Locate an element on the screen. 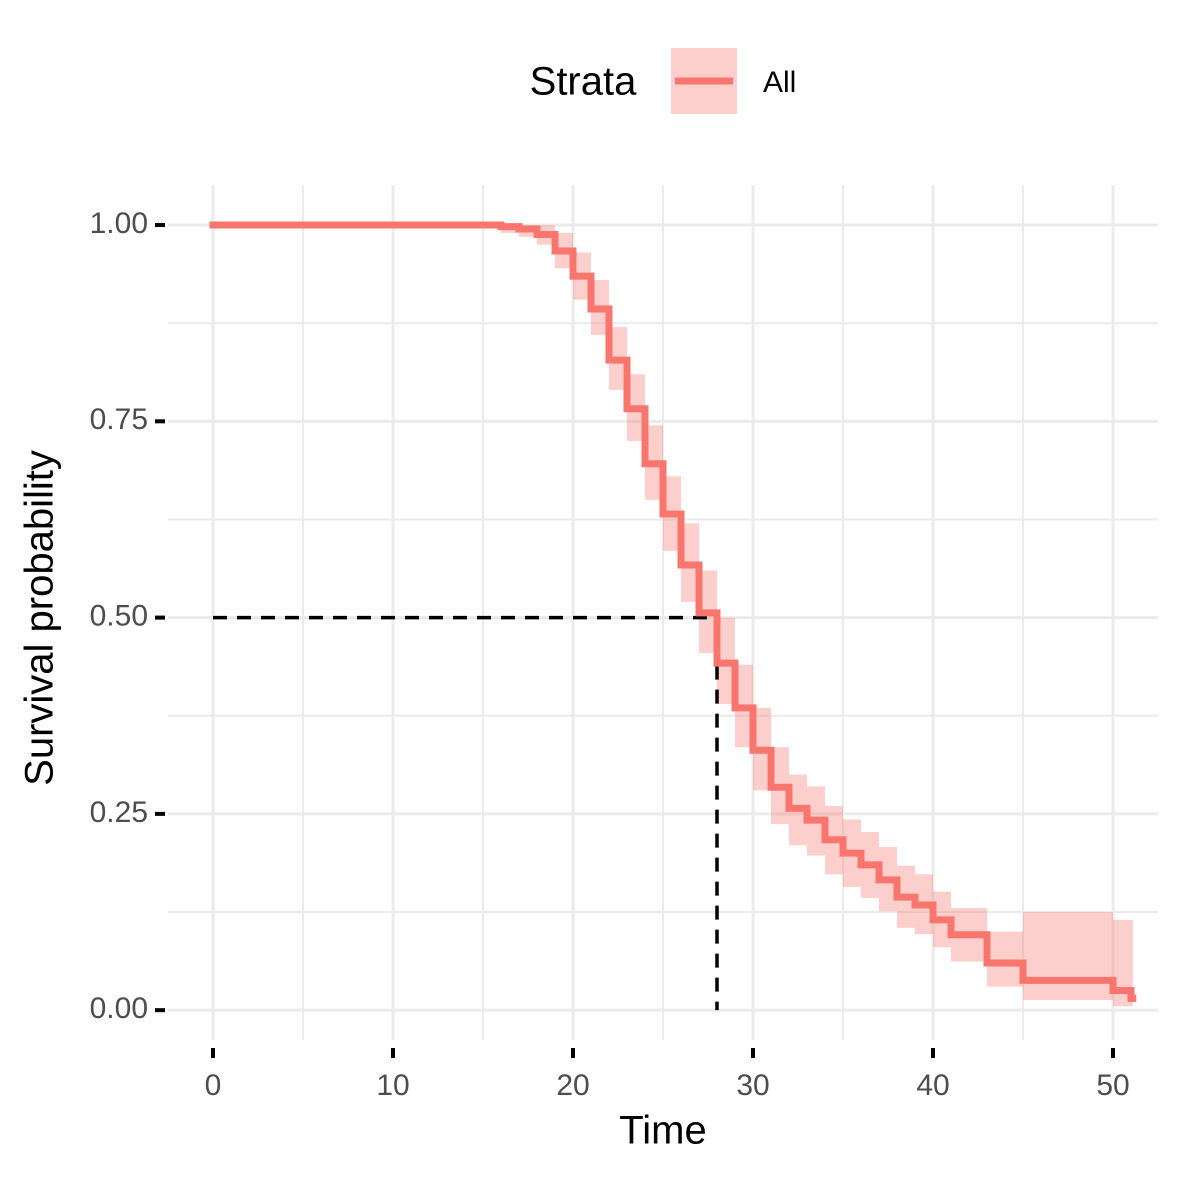 The height and width of the screenshot is (1181, 1181). x-tick-label: 20 is located at coordinates (572, 1085).